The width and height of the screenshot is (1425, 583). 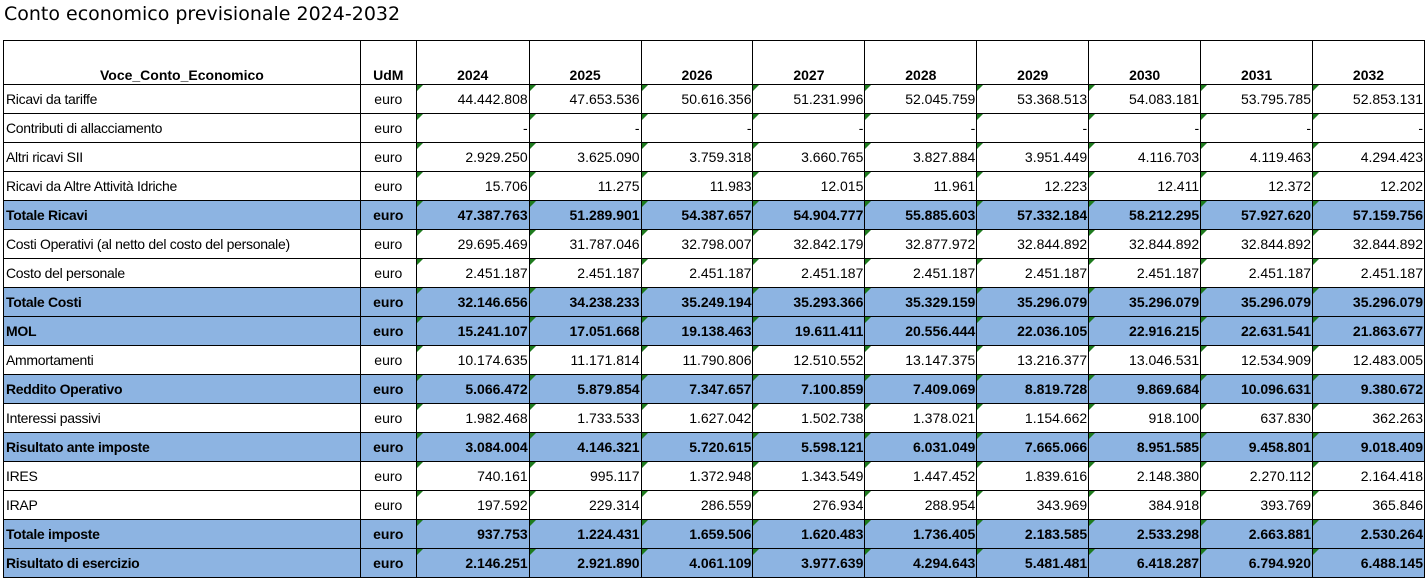 What do you see at coordinates (809, 215) in the screenshot?
I see `value-cell: 54.904.777` at bounding box center [809, 215].